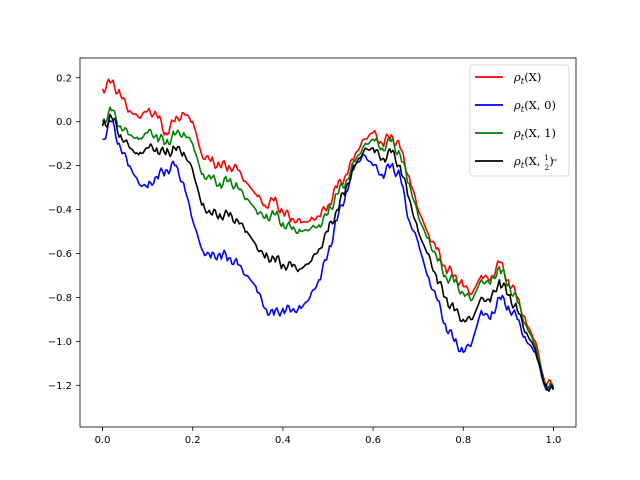 The width and height of the screenshot is (640, 480). What do you see at coordinates (328, 436) in the screenshot?
I see `x-axis: 0.0 0.2 0.4 0.6 0.8 1.0` at bounding box center [328, 436].